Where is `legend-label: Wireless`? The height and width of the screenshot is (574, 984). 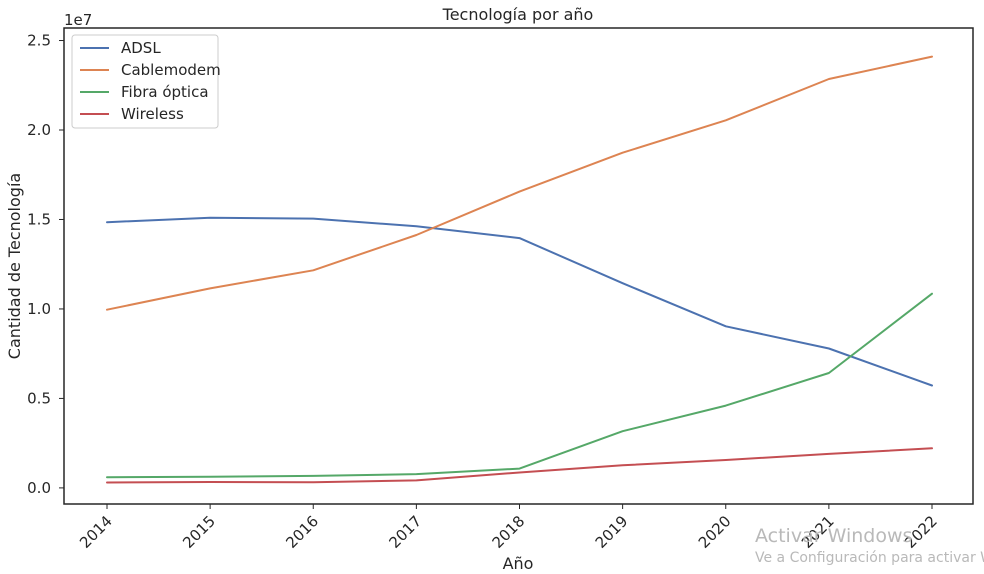
legend-label: Wireless is located at coordinates (152, 114).